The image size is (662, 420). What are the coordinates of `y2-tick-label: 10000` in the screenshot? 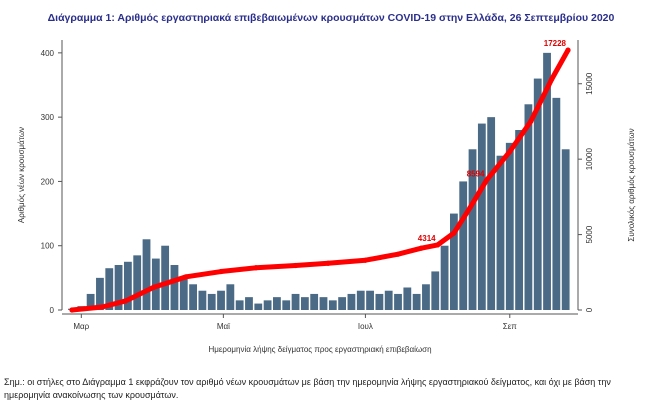 It's located at (589, 158).